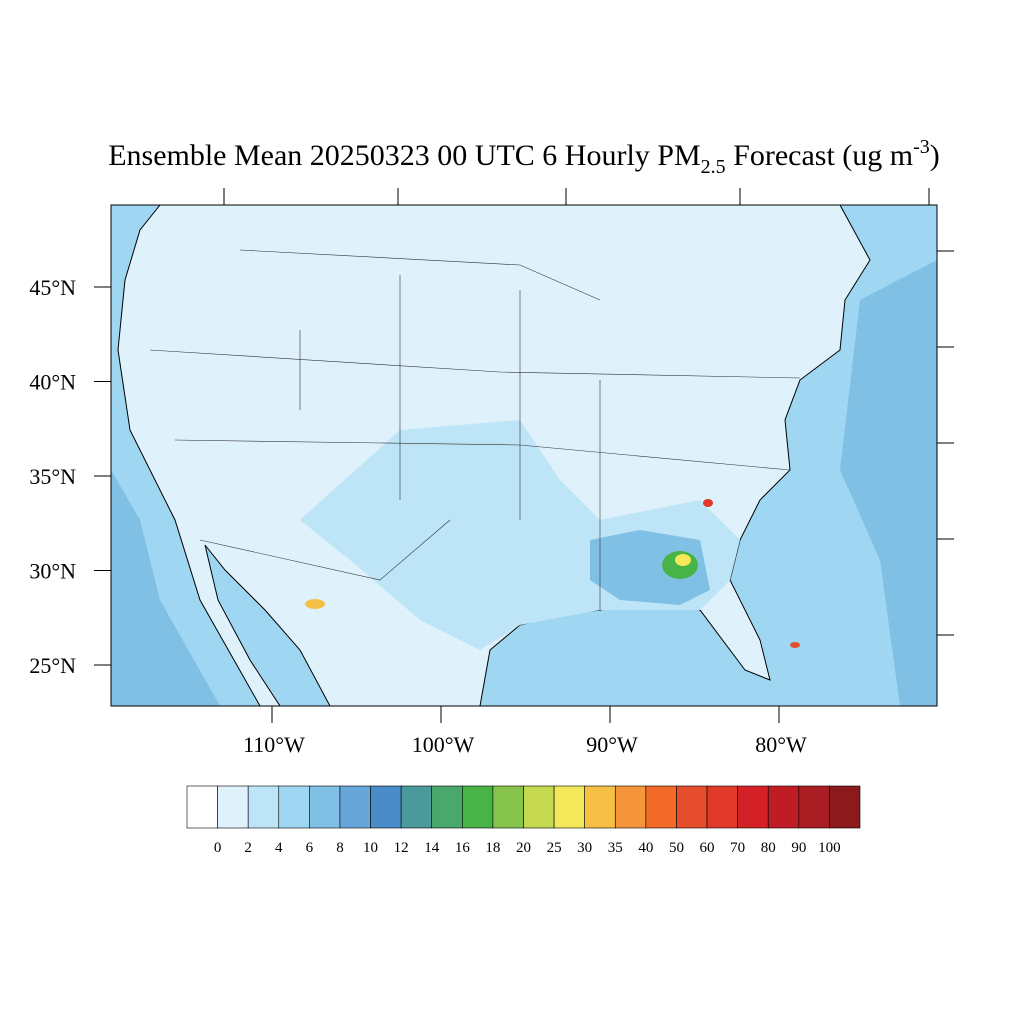 The image size is (1024, 1029). Describe the element at coordinates (768, 848) in the screenshot. I see `colorbar-label: 80` at that location.